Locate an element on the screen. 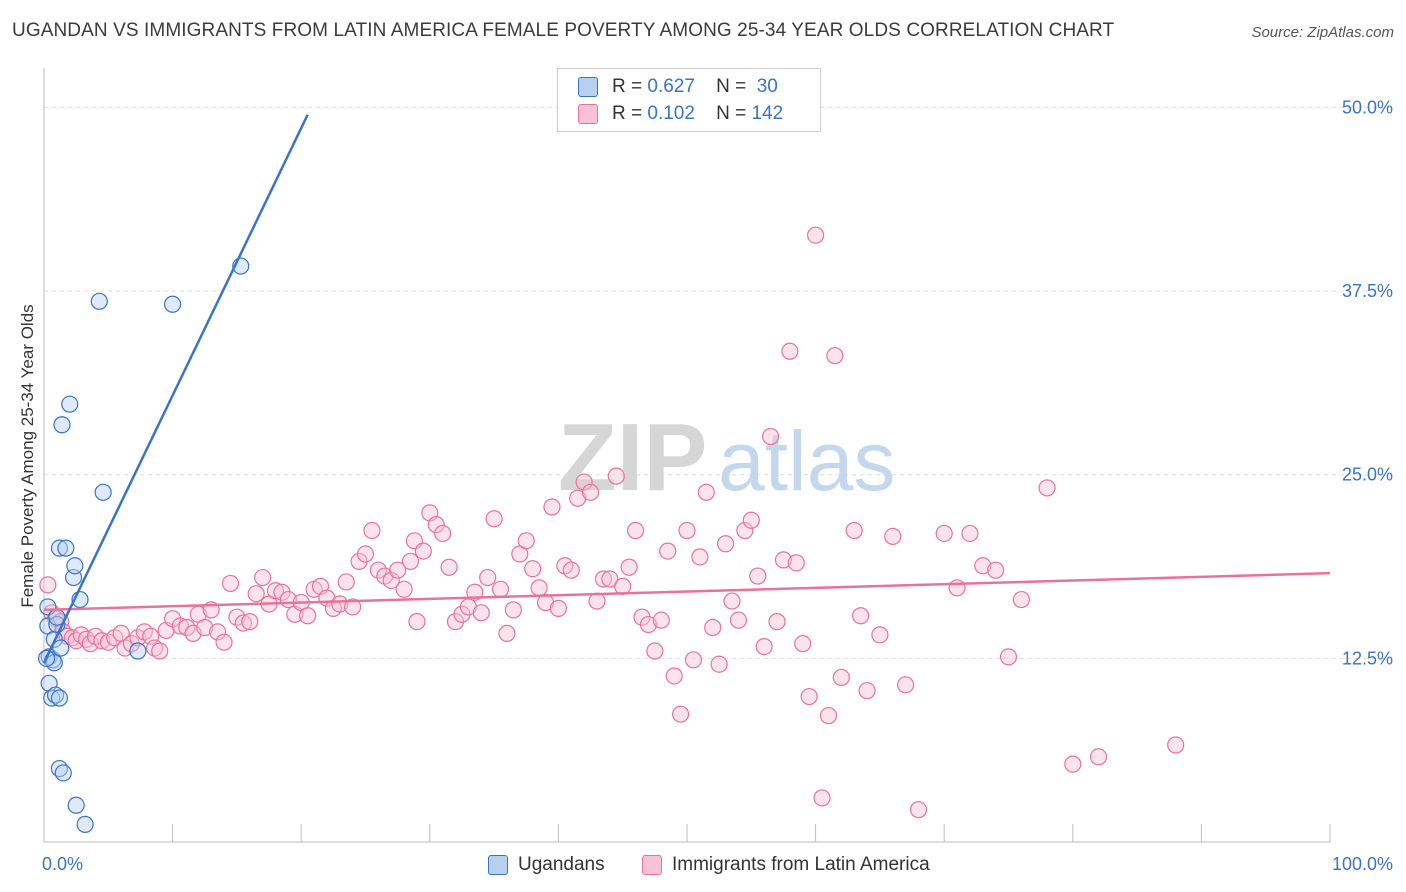 The width and height of the screenshot is (1406, 892). x-tick-label: 0.0% is located at coordinates (62, 864).